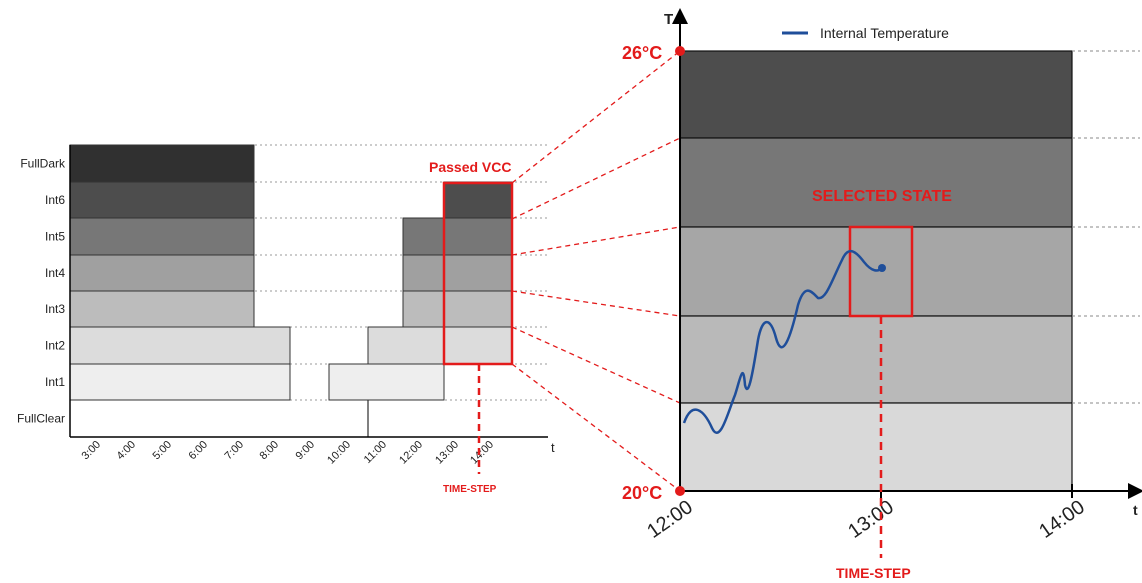 This screenshot has width=1142, height=583. What do you see at coordinates (1062, 519) in the screenshot?
I see `right-x-label-14-00: 14:00` at bounding box center [1062, 519].